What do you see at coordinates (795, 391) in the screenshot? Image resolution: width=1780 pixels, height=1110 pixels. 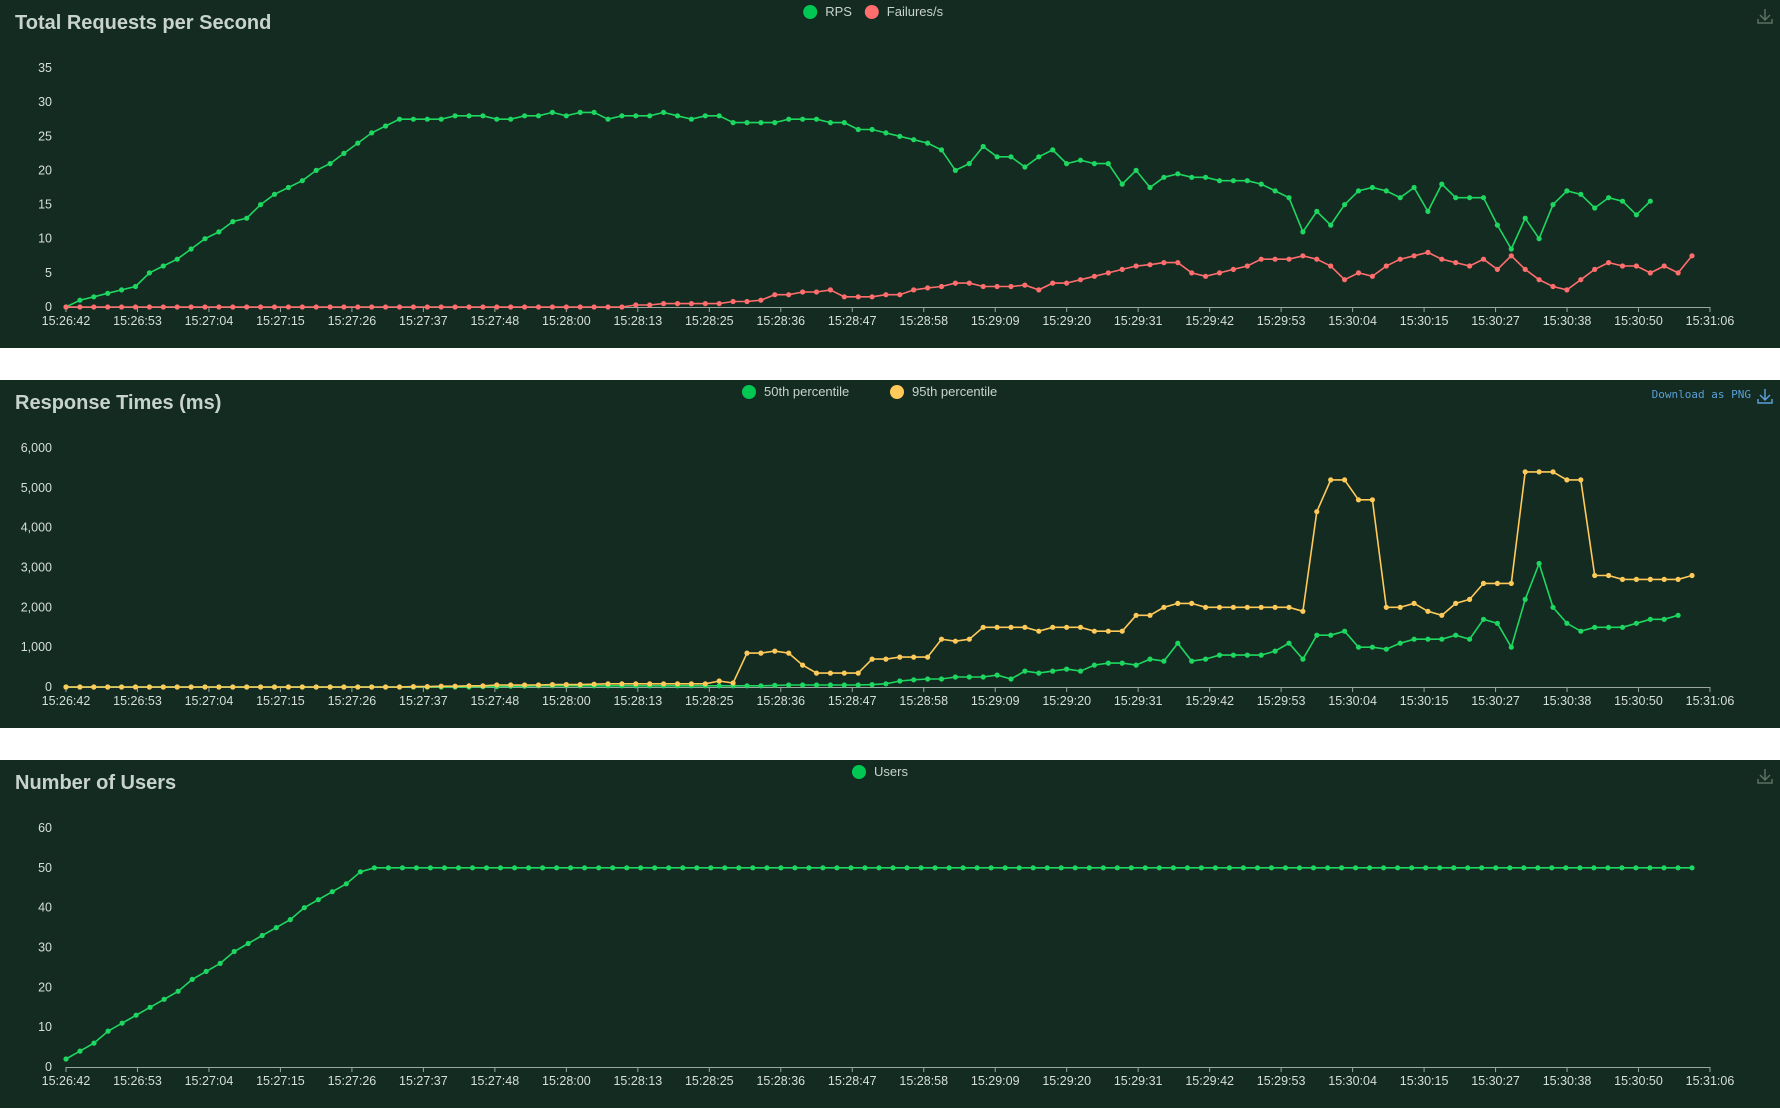 I see `legend-item: 50th percentile` at bounding box center [795, 391].